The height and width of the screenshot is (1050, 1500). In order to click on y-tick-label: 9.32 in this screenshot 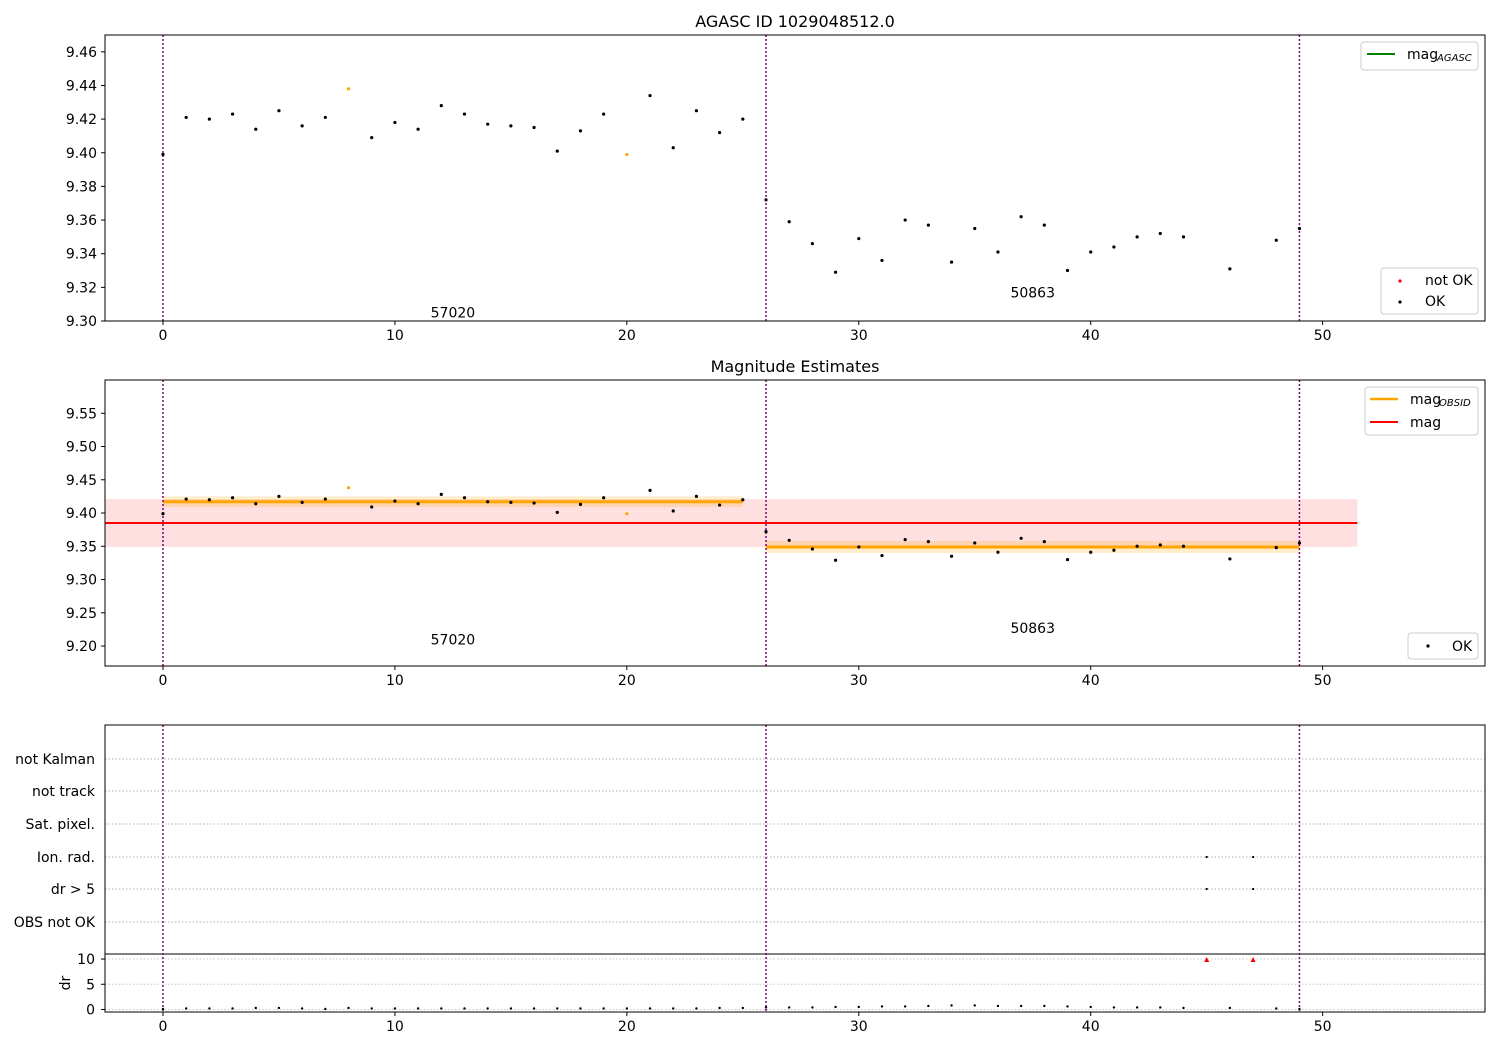, I will do `click(81, 288)`.